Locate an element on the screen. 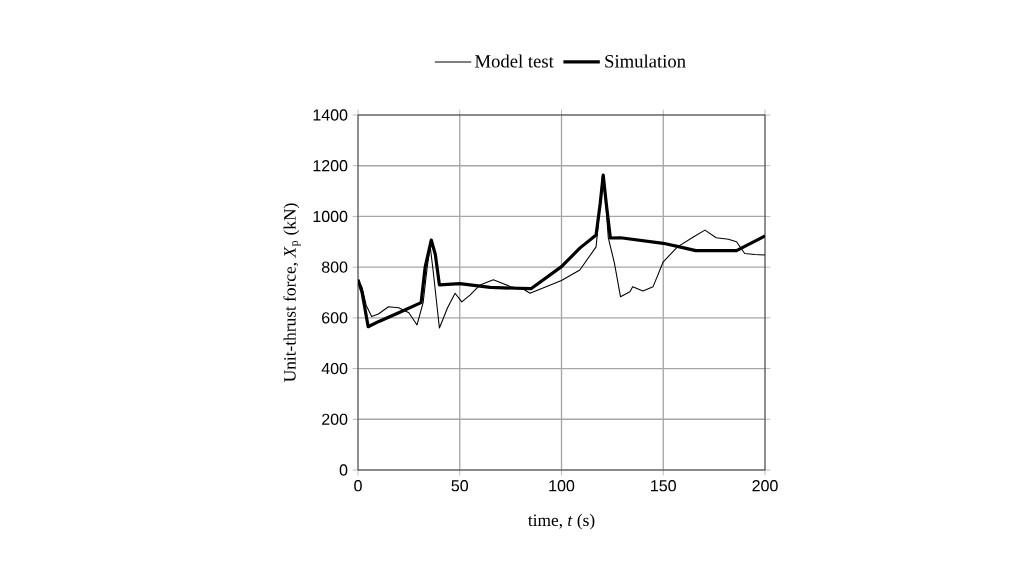 The image size is (1012, 587). y-tick-label: 1200 is located at coordinates (330, 166).